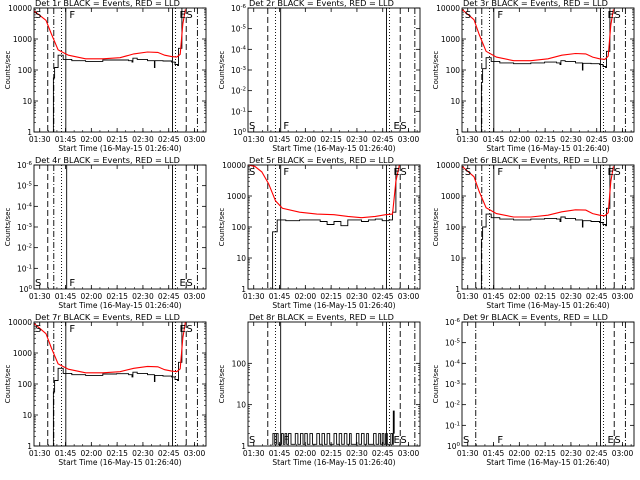 The width and height of the screenshot is (640, 480). Describe the element at coordinates (455, 258) in the screenshot. I see `y-tick-label: 10` at that location.